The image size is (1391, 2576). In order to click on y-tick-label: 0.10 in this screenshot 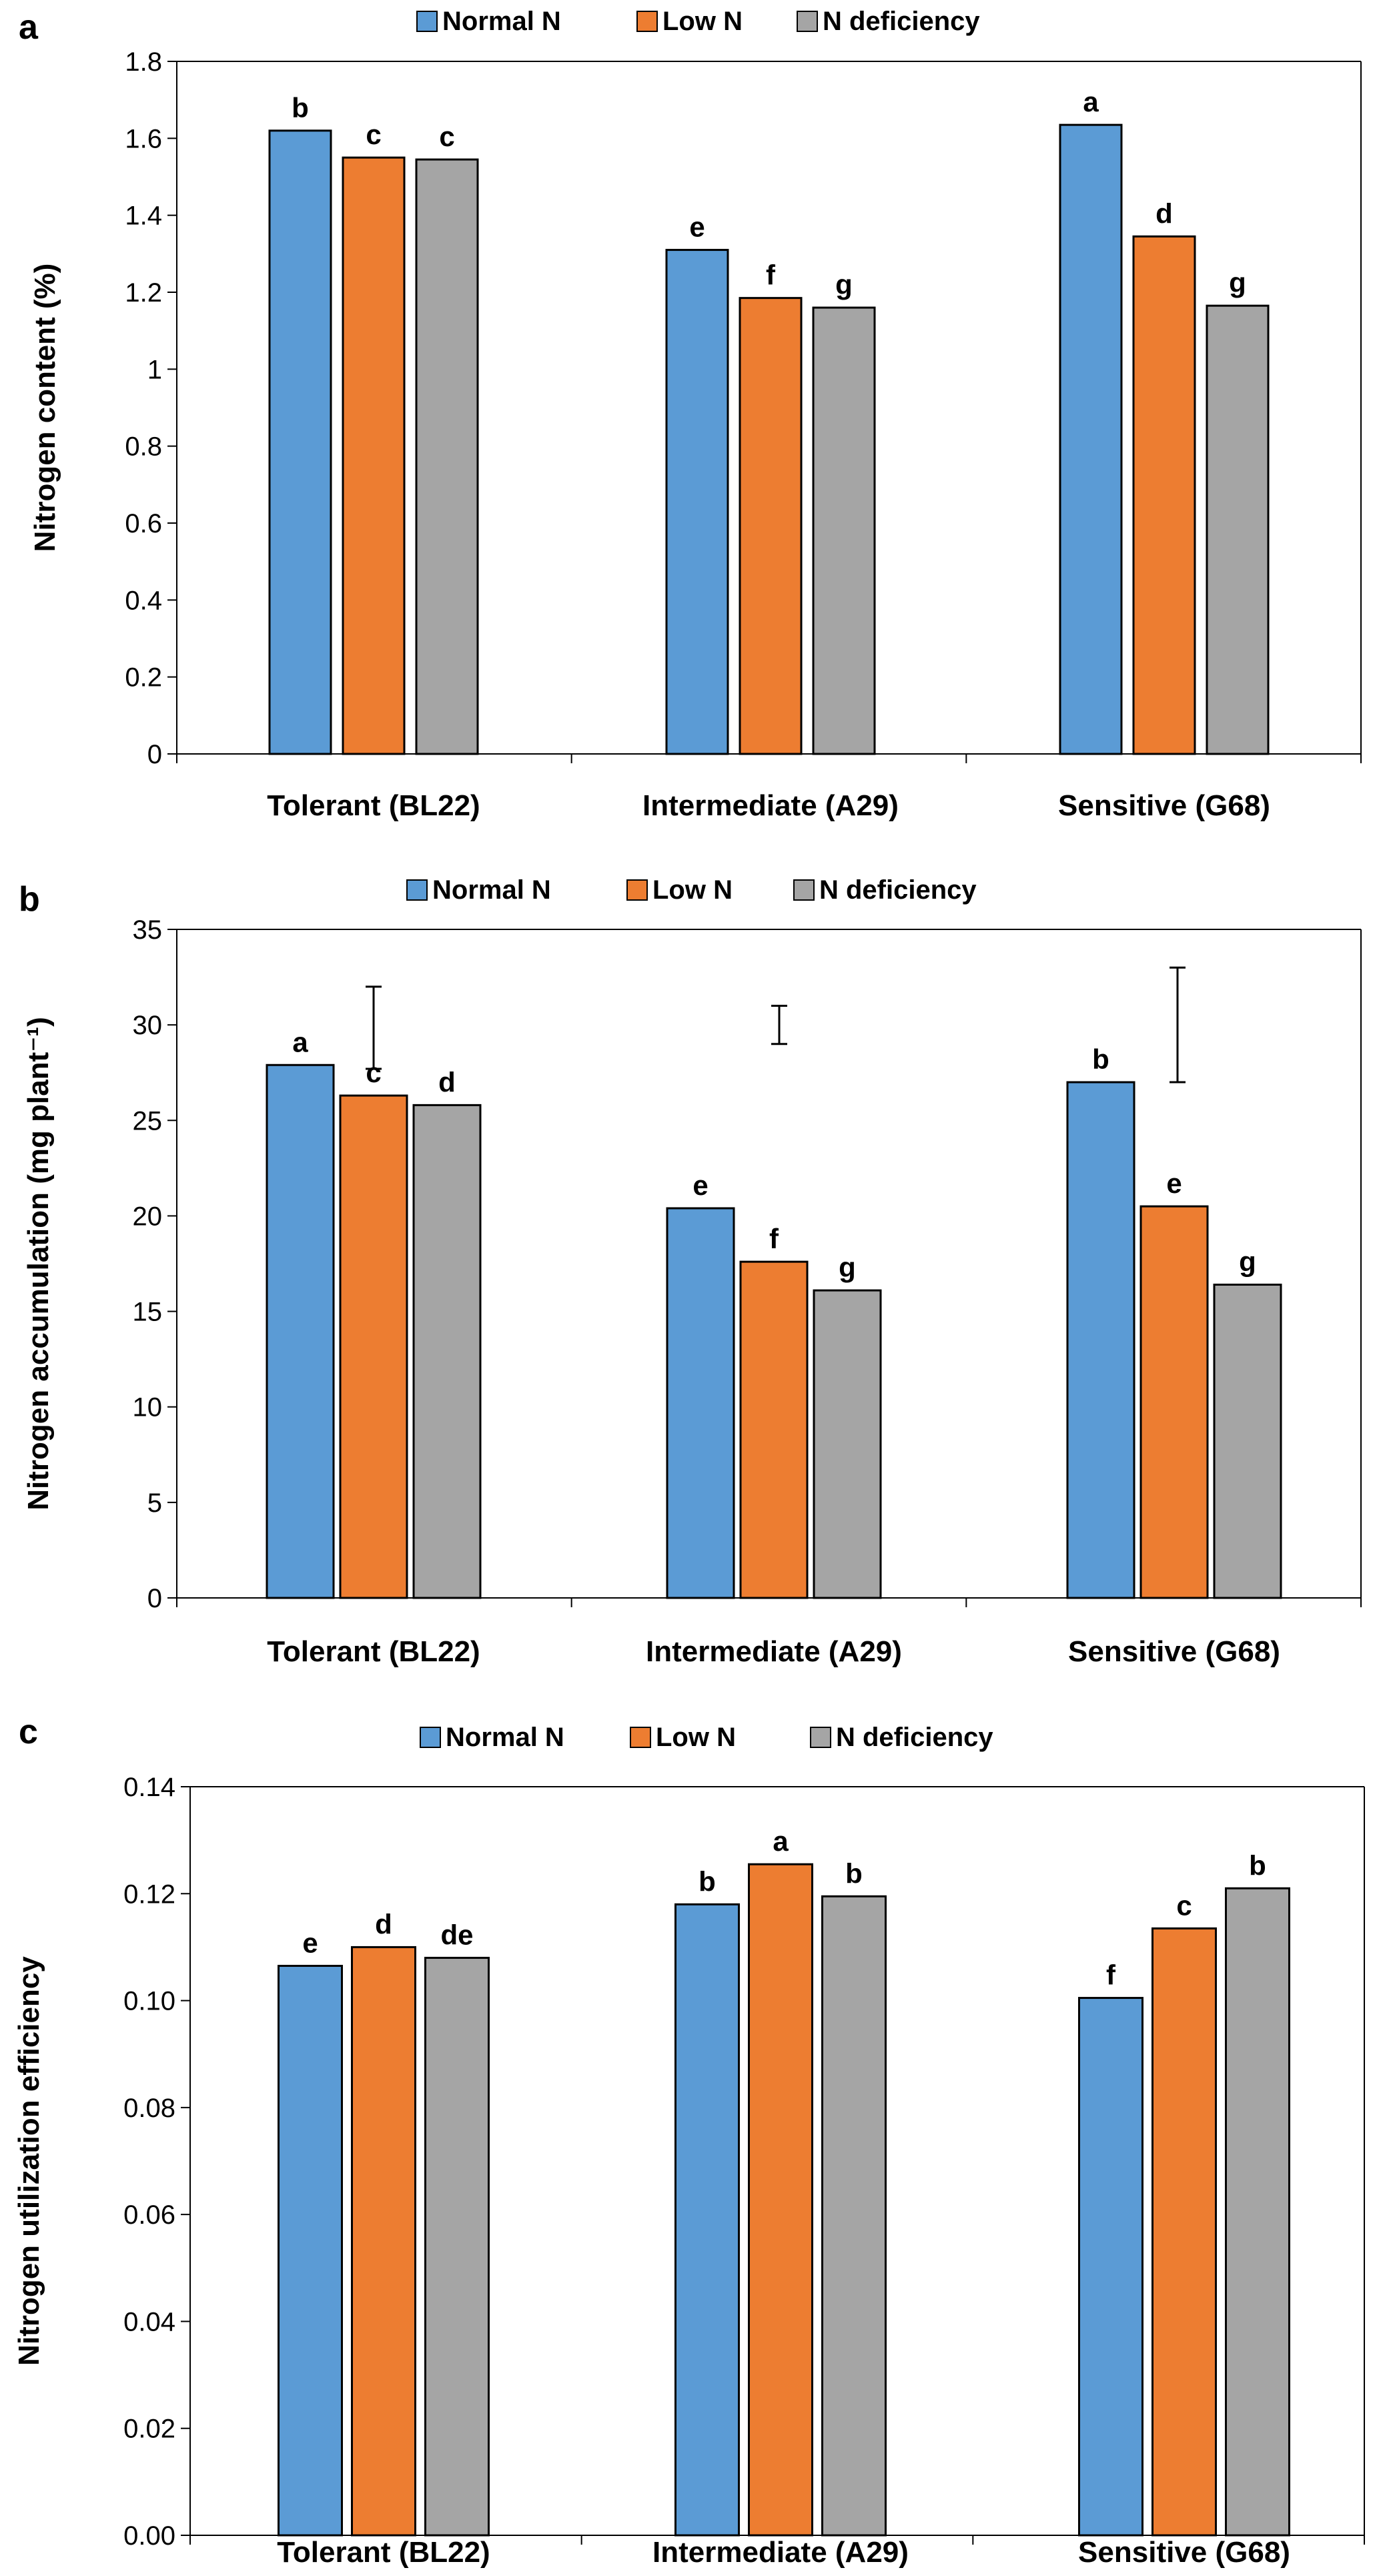, I will do `click(149, 2001)`.